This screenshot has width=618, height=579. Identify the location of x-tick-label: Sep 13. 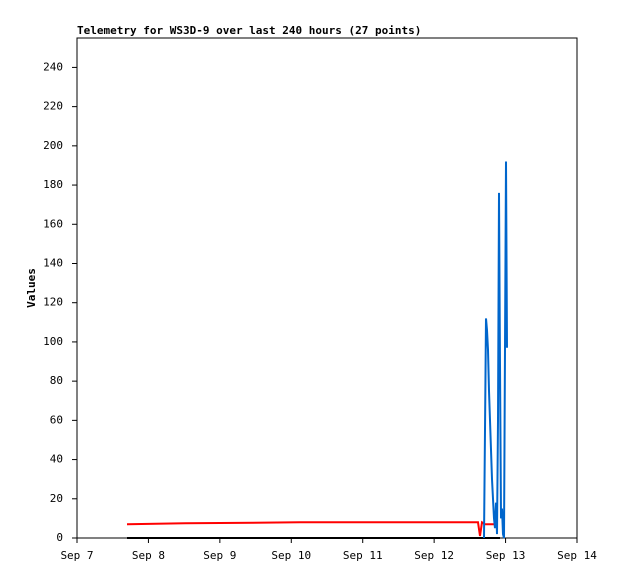
(506, 555).